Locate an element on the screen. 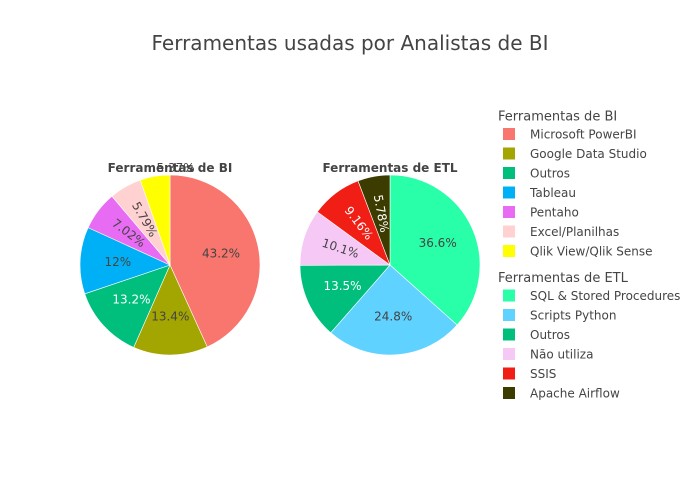  legend-item-qlik-view-qlik-sense: Qlik View/Qlik Sense is located at coordinates (578, 252).